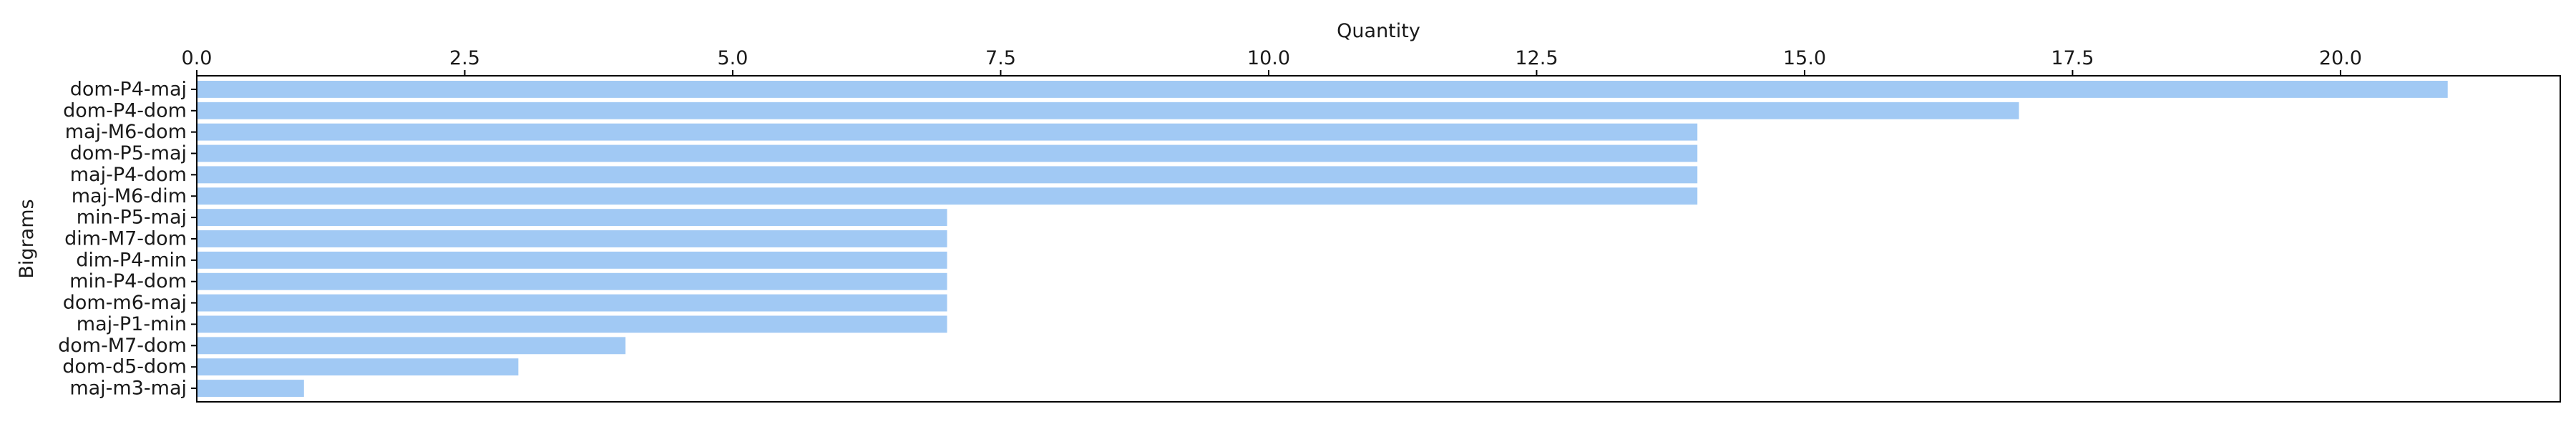 The width and height of the screenshot is (2576, 429). I want to click on bar-maj-m3-maj, so click(250, 389).